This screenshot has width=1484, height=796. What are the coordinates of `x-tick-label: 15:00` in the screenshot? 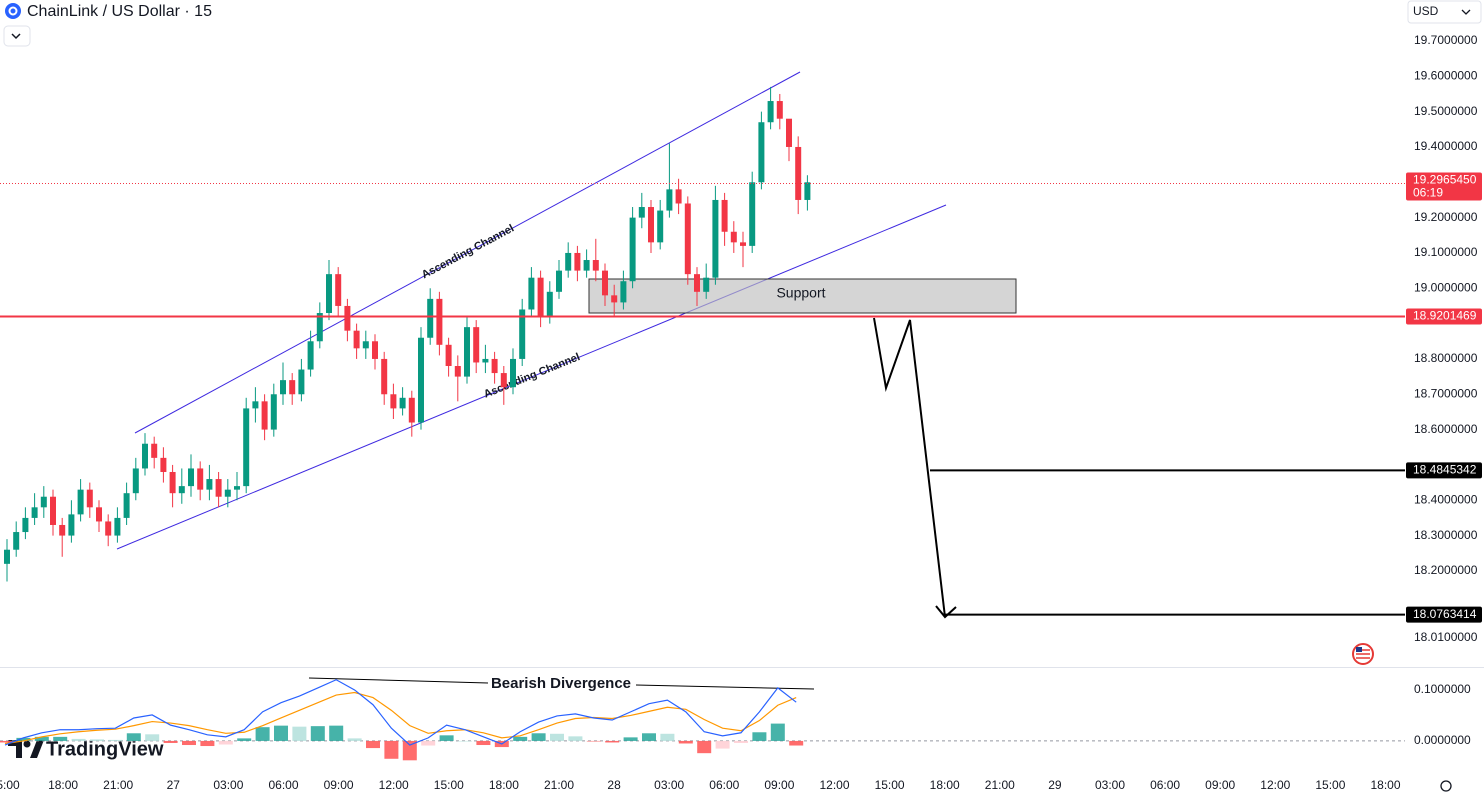 It's located at (449, 785).